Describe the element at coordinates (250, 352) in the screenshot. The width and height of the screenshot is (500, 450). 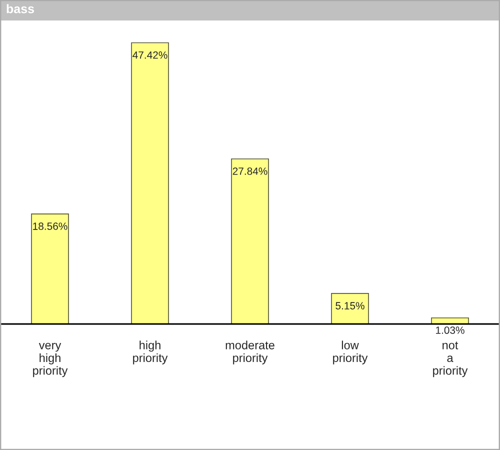
I see `x-tick-label: moderate priority` at that location.